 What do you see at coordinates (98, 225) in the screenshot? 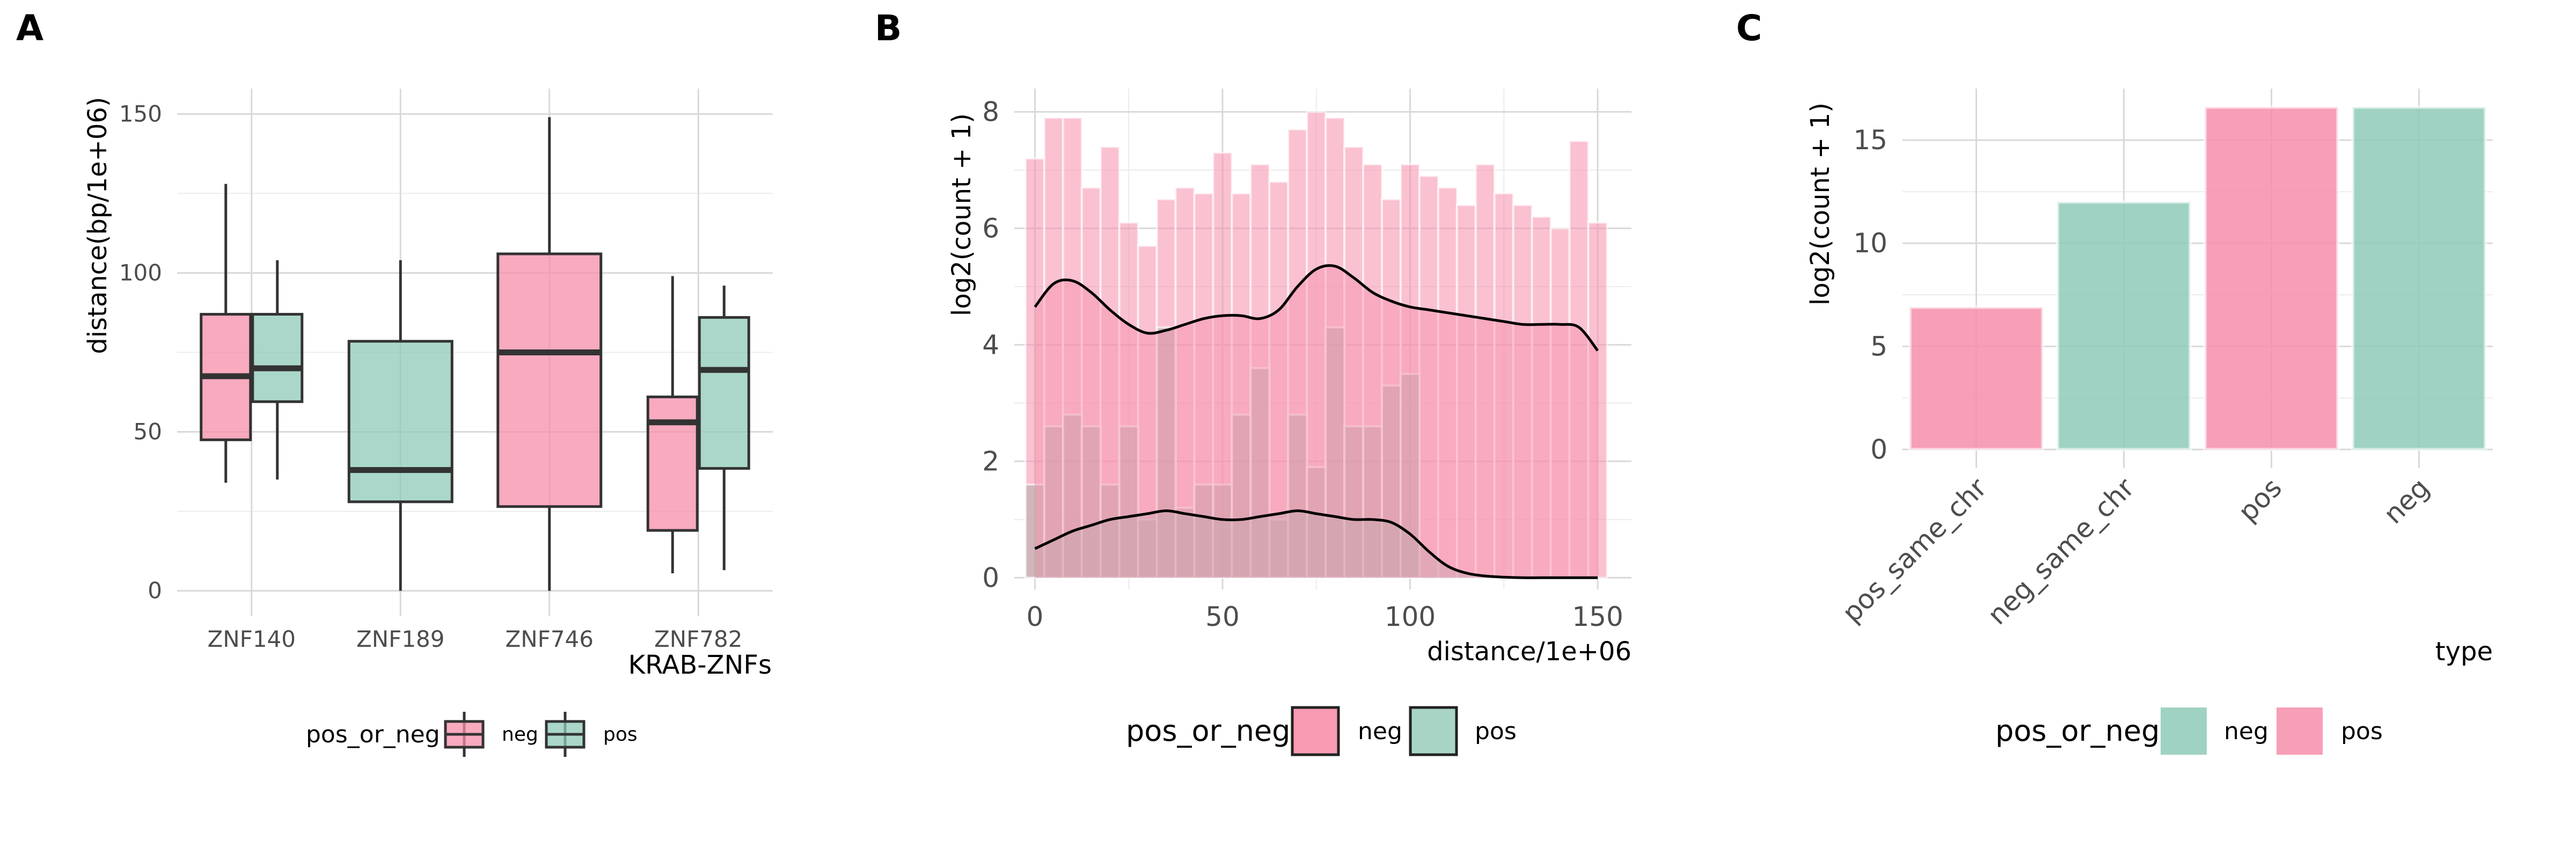
I see `y-axis-title: distance(bp/1e+06)` at bounding box center [98, 225].